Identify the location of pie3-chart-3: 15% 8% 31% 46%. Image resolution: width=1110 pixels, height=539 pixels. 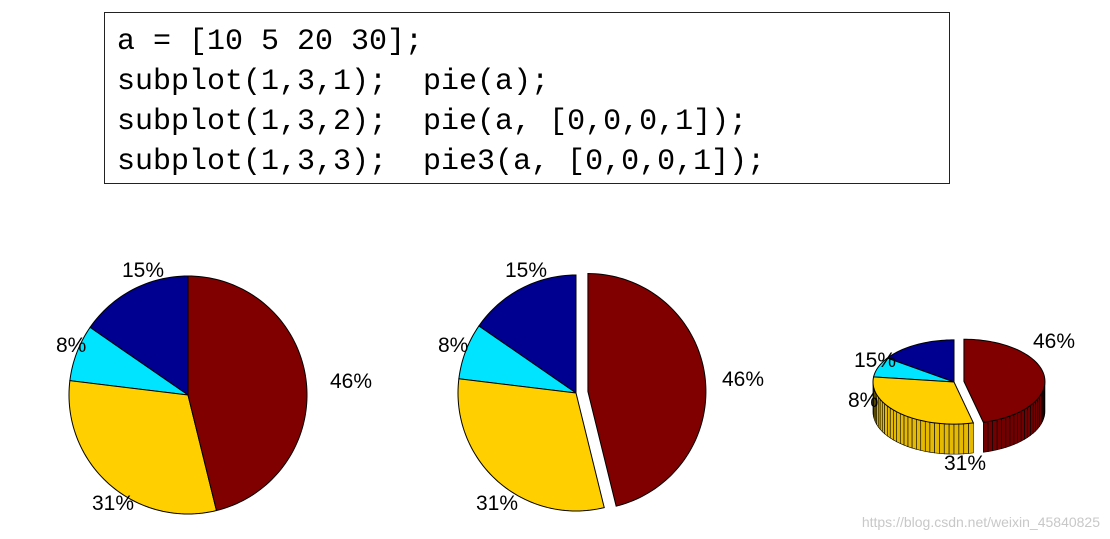
(961, 402).